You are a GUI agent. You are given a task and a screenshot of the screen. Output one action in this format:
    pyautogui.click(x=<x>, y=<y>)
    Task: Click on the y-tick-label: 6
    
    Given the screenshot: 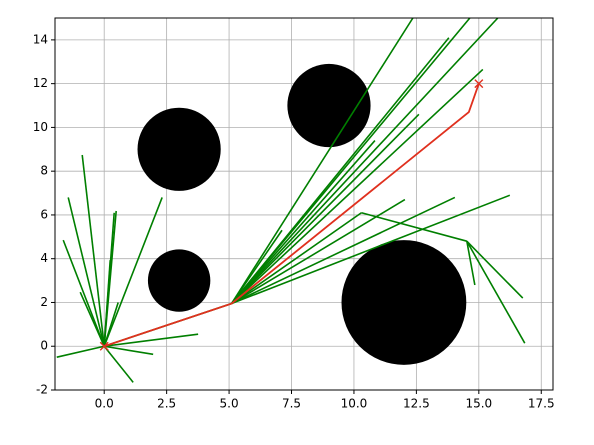 What is the action you would take?
    pyautogui.click(x=44, y=214)
    